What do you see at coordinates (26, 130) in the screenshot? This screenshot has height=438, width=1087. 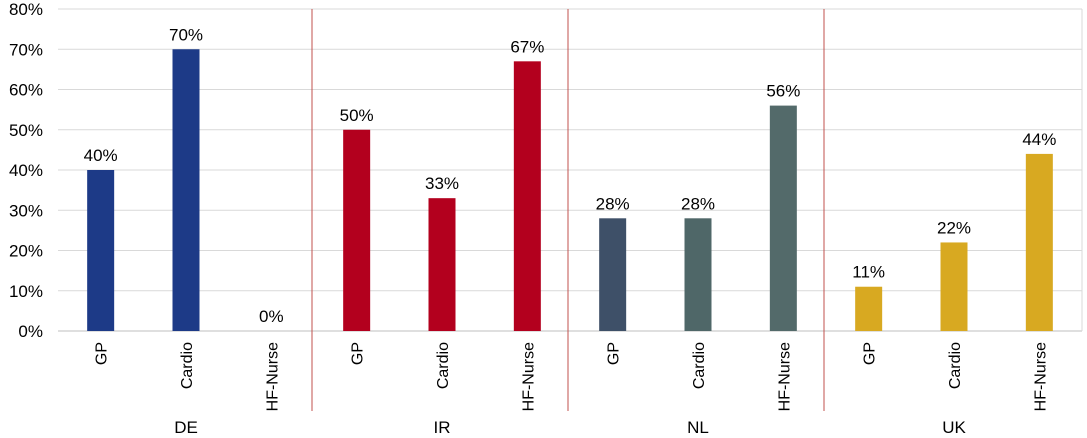 I see `y-tick-label: 50%` at bounding box center [26, 130].